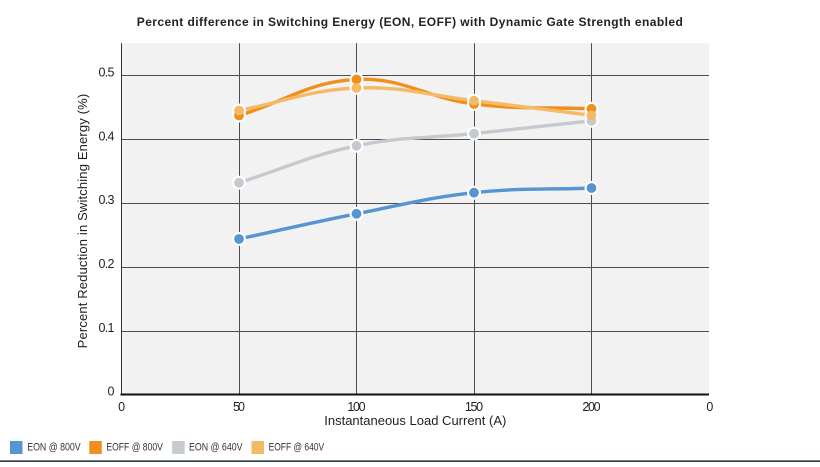 Image resolution: width=820 pixels, height=467 pixels. I want to click on svg-text: 0.2, so click(107, 264).